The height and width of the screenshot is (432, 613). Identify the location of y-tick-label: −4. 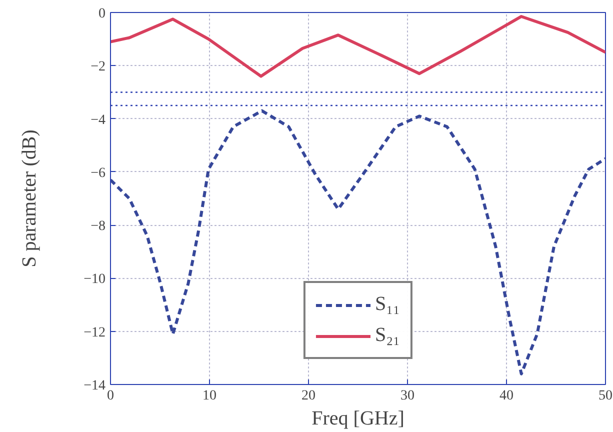
(98, 120).